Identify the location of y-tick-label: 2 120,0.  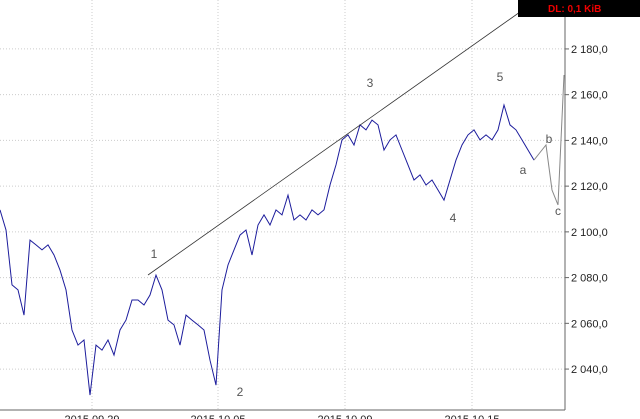
(589, 187).